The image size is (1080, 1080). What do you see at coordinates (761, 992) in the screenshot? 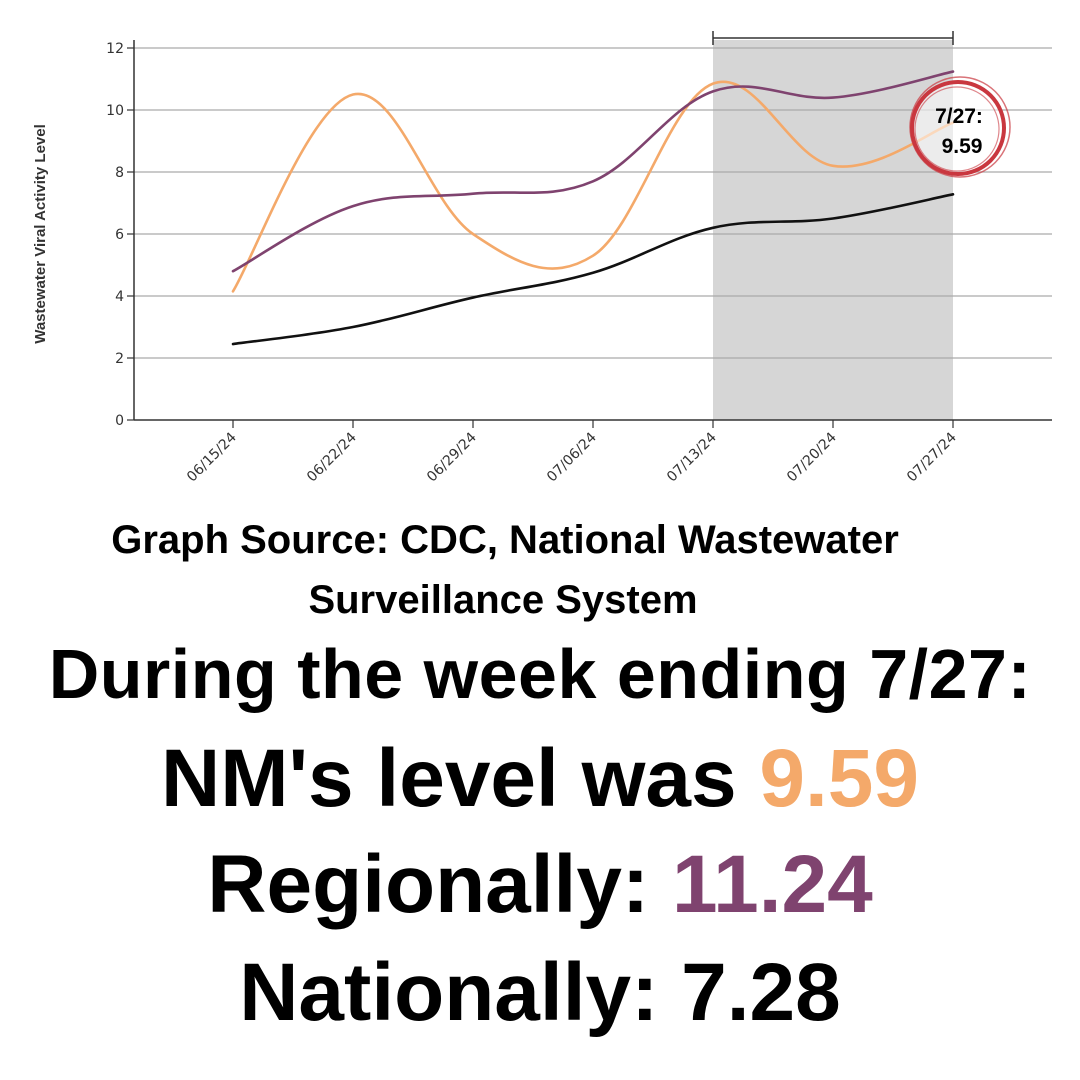
I see `national-level-value: 7.28` at bounding box center [761, 992].